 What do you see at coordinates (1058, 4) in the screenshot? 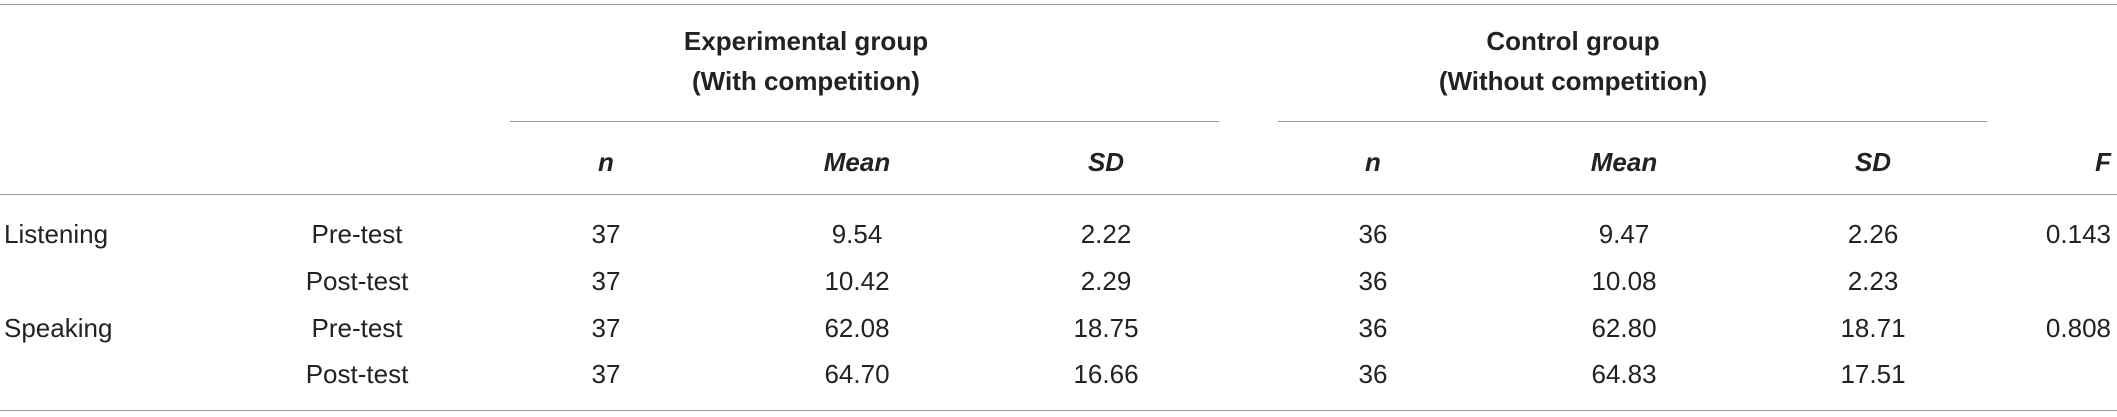
I see `top-rule` at bounding box center [1058, 4].